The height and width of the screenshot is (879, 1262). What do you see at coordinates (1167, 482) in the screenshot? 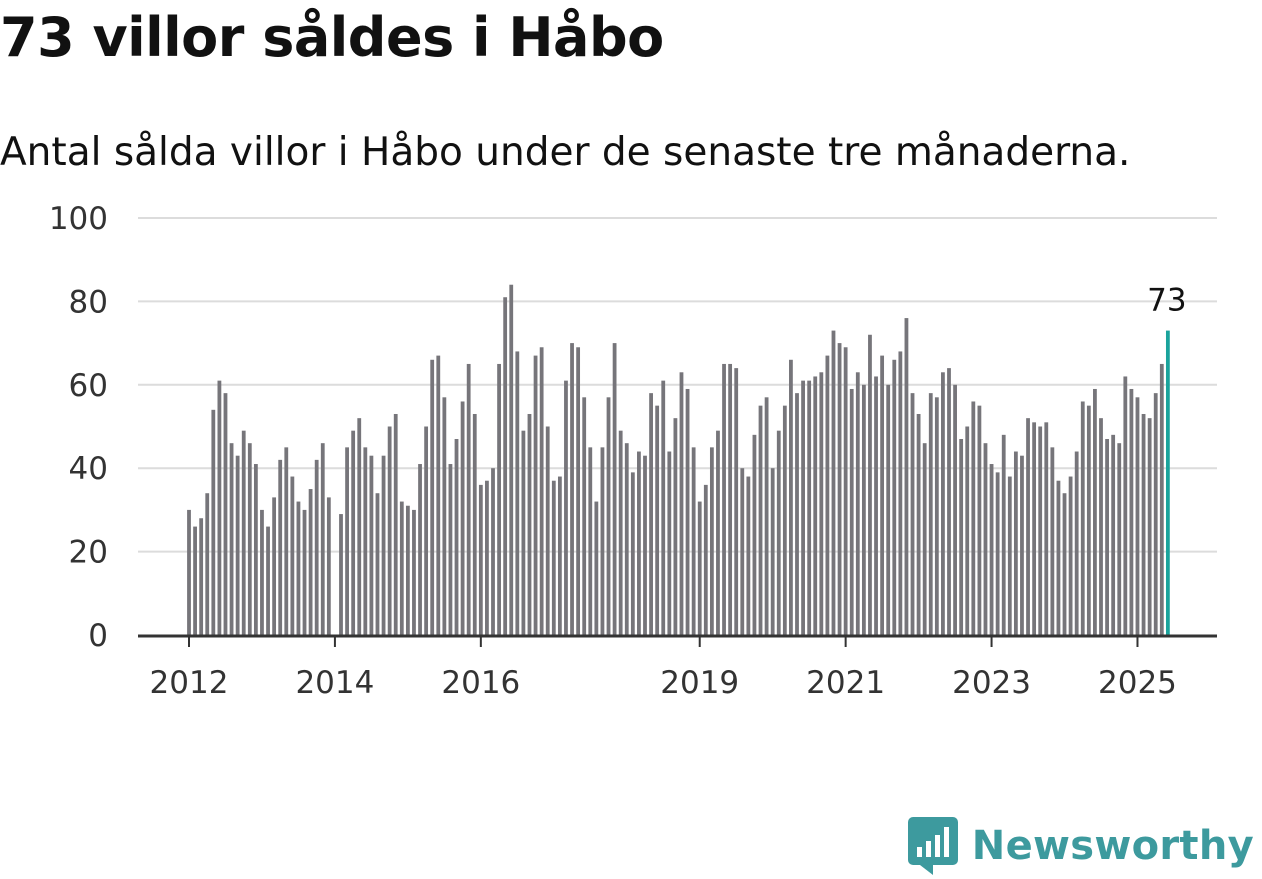
I see `highlight-bar` at bounding box center [1167, 482].